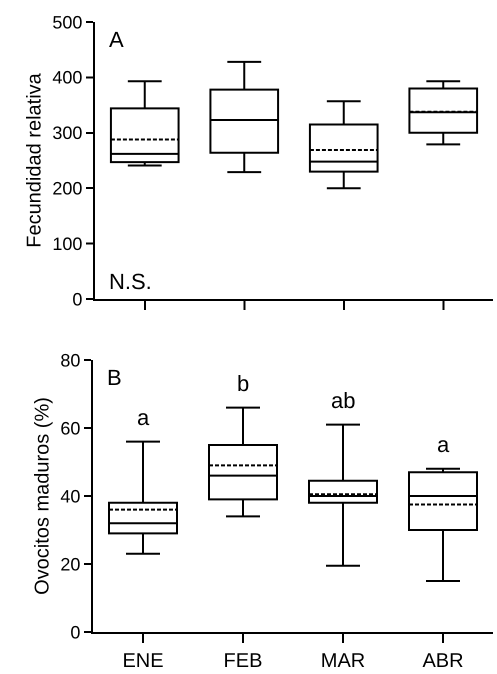 Image resolution: width=497 pixels, height=674 pixels. Describe the element at coordinates (70, 496) in the screenshot. I see `y-tick-label: 40` at that location.